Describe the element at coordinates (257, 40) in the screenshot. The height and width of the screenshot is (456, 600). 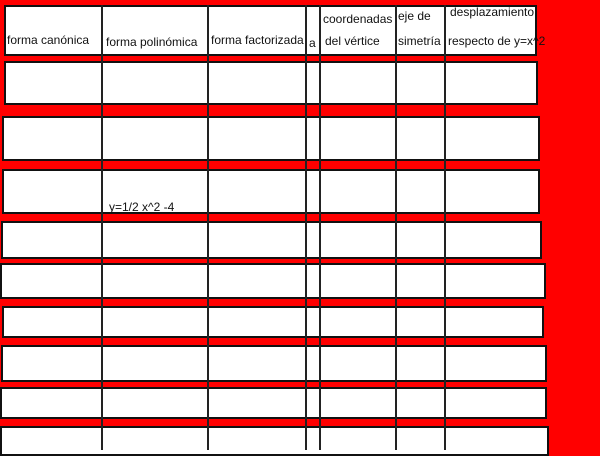
I see `header-forma-factorizada: forma factorizada` at that location.